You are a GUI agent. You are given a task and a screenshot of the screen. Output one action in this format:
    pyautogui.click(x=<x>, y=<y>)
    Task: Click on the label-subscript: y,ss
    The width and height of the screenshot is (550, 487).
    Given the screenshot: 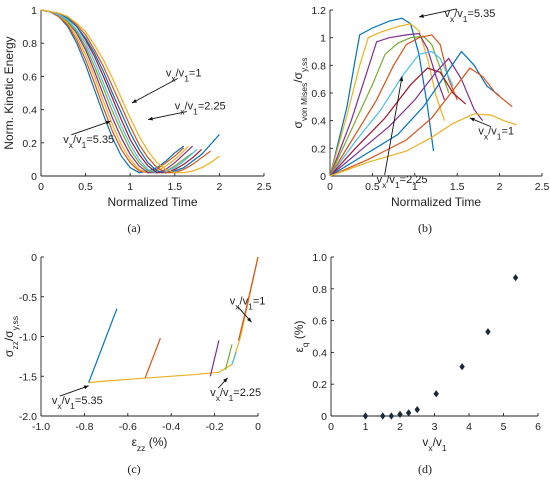 What is the action you would take?
    pyautogui.click(x=15, y=323)
    